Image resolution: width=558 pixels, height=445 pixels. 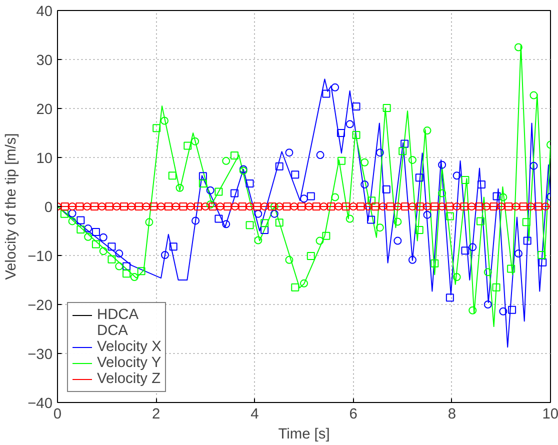 What do you see at coordinates (452, 414) in the screenshot?
I see `x-tick-label: 8` at bounding box center [452, 414].